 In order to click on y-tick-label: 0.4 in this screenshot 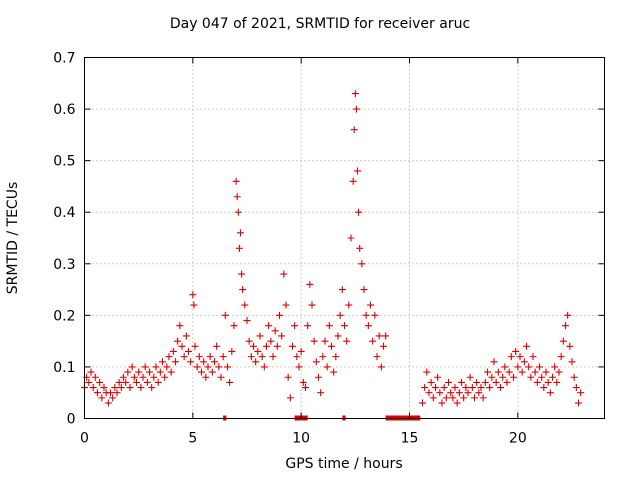, I will do `click(64, 213)`.